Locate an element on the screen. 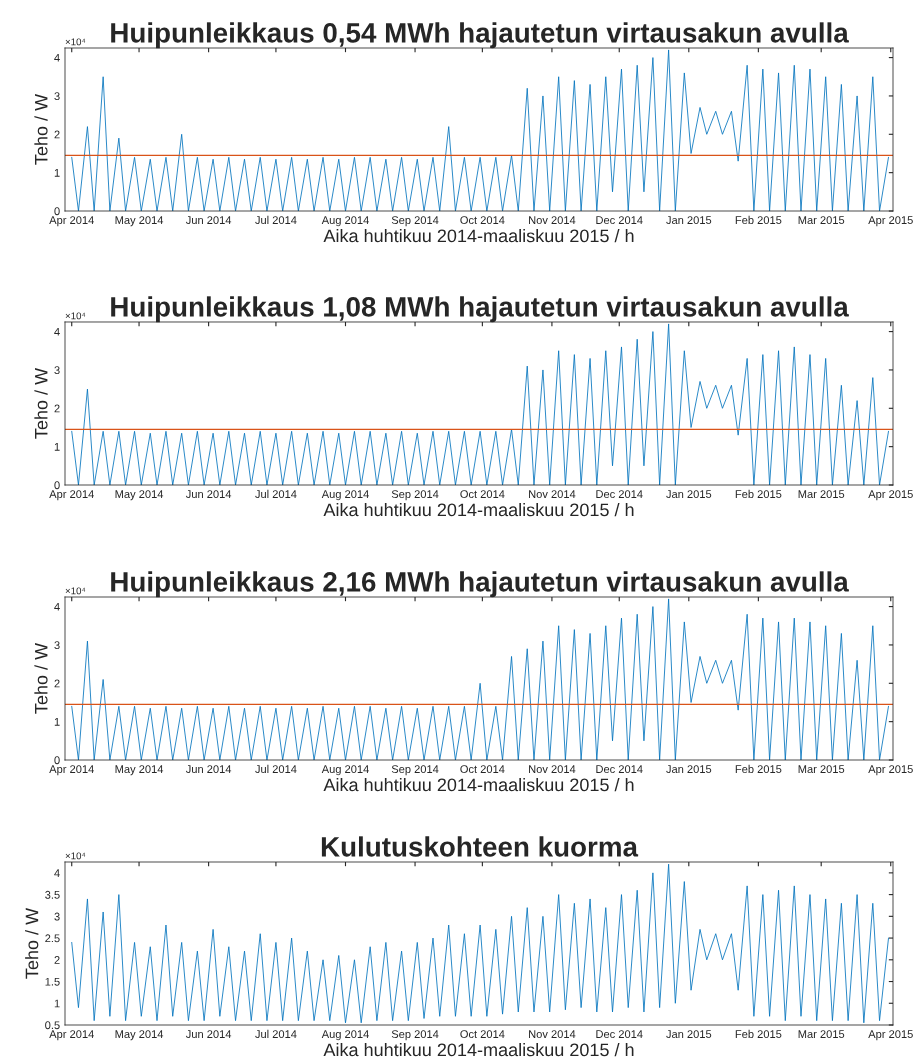 Image resolution: width=923 pixels, height=1063 pixels. y-tick-label: 1.5 is located at coordinates (52, 981).